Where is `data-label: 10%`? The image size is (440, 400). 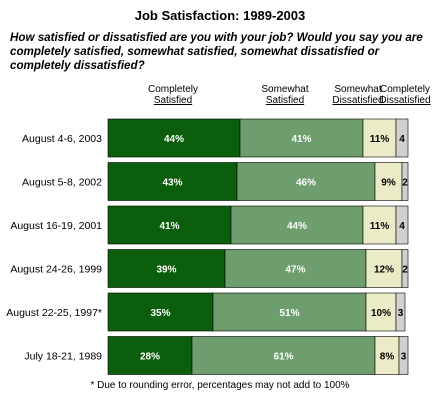 data-label: 10% is located at coordinates (381, 313).